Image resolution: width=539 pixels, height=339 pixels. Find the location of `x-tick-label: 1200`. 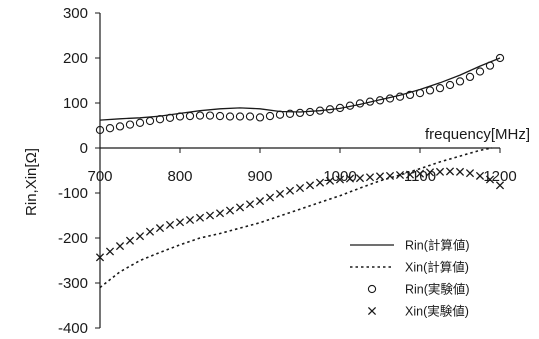

x-tick-label: 1200 is located at coordinates (499, 176).